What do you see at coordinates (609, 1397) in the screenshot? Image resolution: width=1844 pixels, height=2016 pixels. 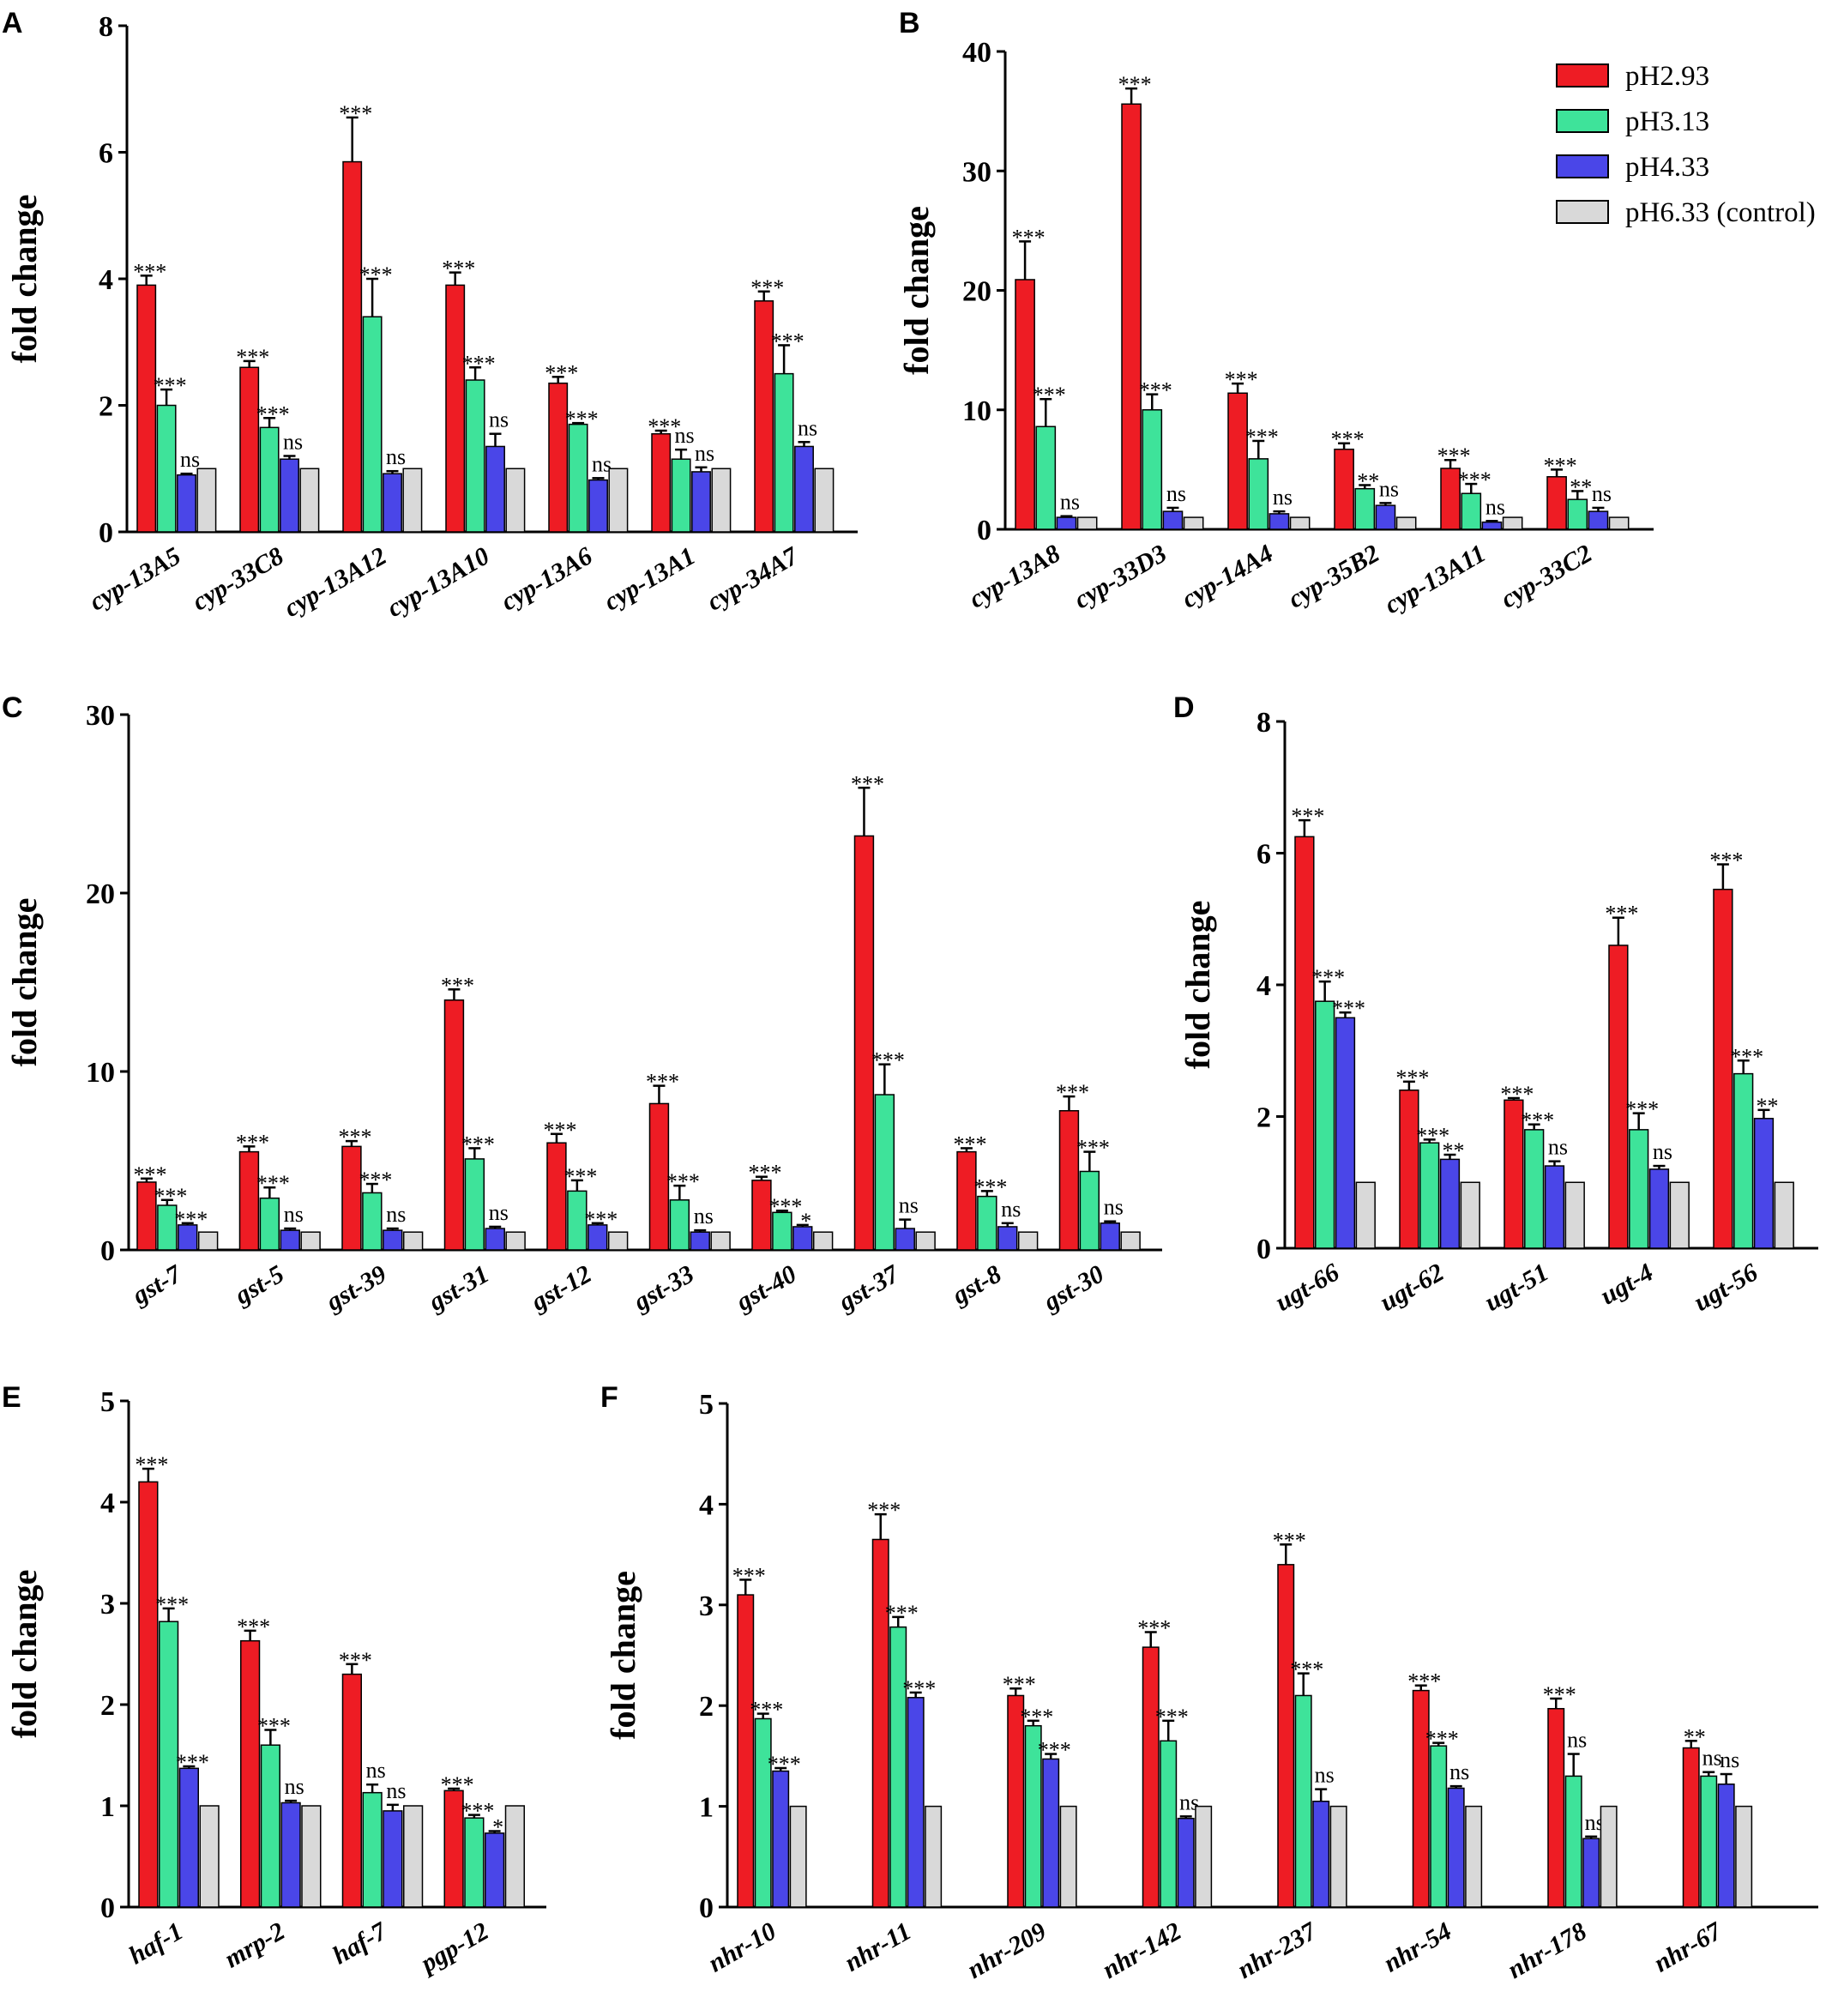 I see `panel-letter: F` at bounding box center [609, 1397].